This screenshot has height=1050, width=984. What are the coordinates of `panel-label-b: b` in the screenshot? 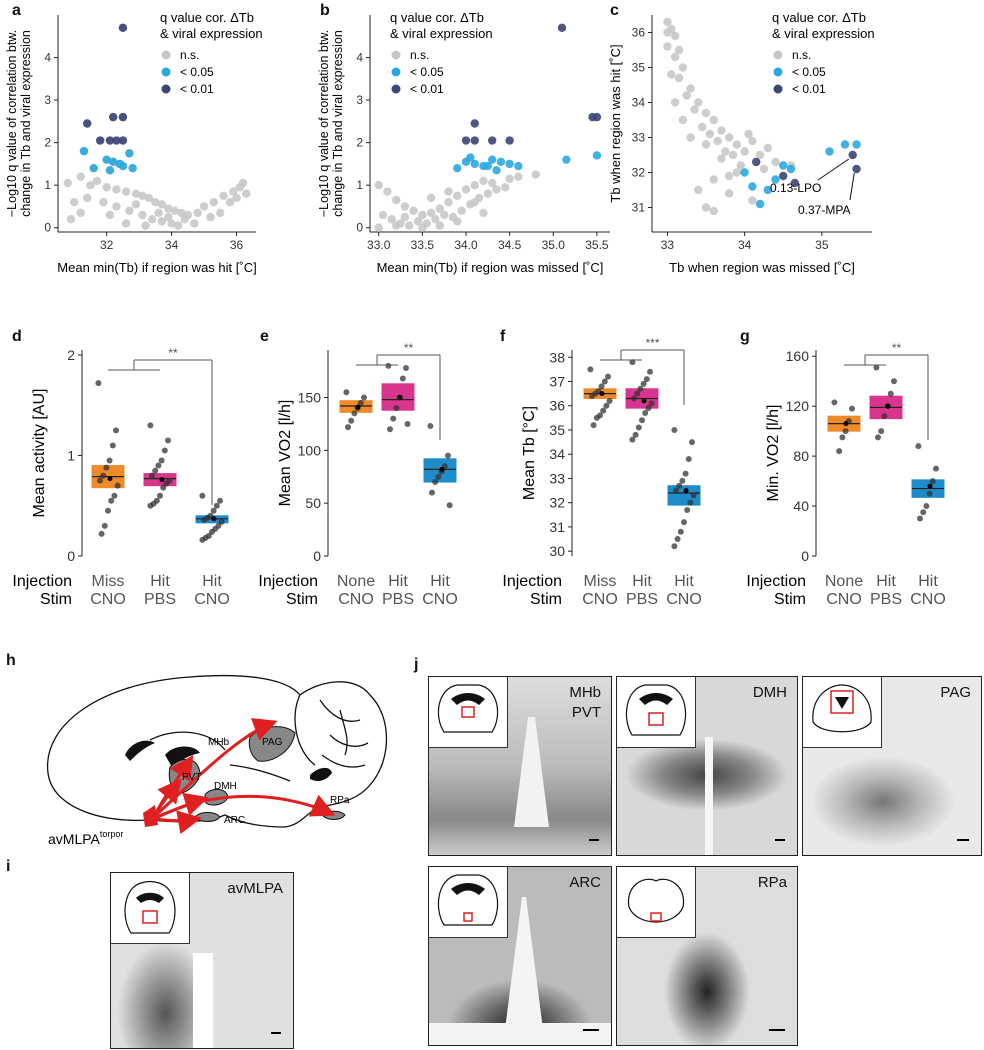 It's located at (325, 10).